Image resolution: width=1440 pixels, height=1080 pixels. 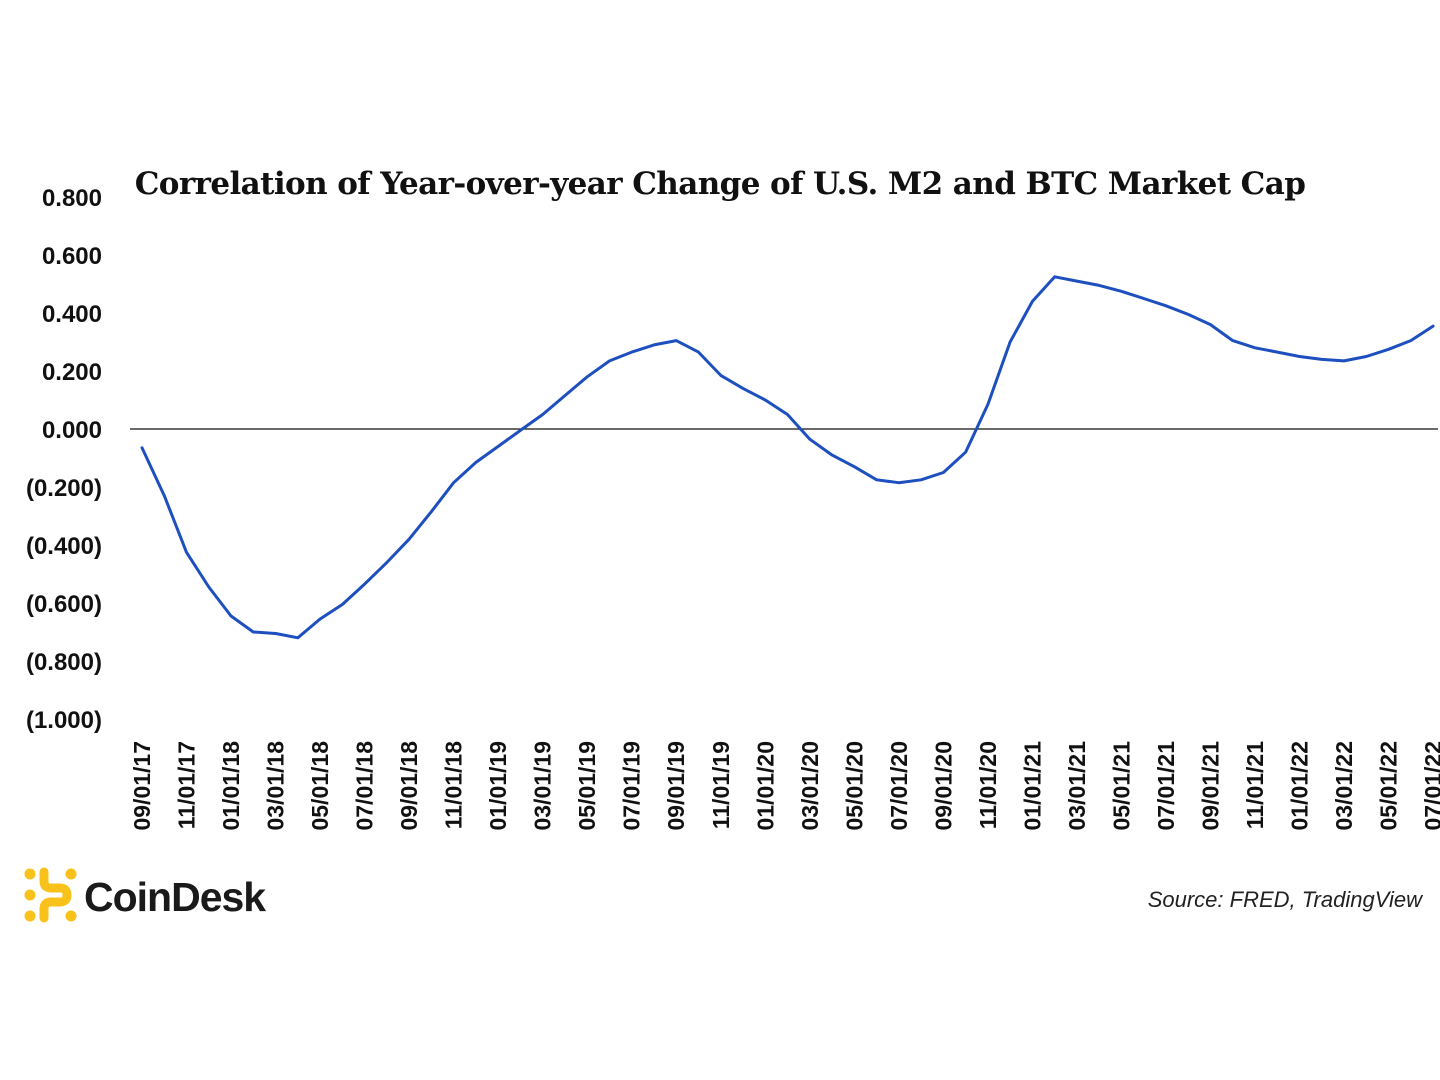 What do you see at coordinates (365, 786) in the screenshot?
I see `x-tick-label: 07/01/18` at bounding box center [365, 786].